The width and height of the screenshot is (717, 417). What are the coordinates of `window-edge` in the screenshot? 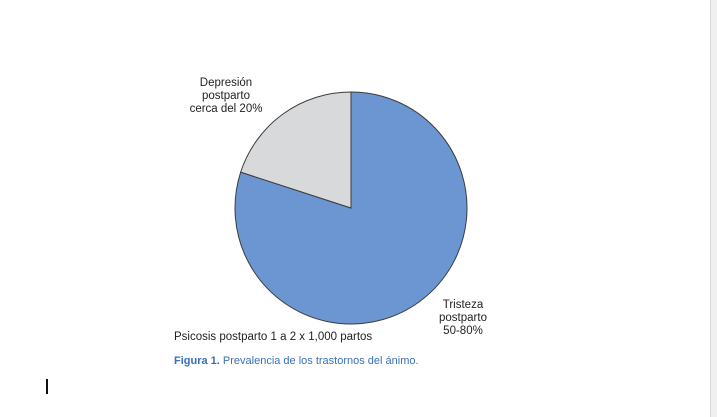 It's located at (713, 208).